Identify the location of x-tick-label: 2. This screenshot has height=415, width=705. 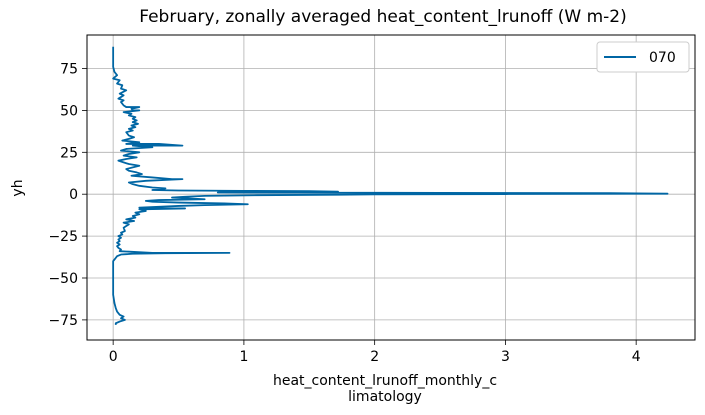
(374, 357).